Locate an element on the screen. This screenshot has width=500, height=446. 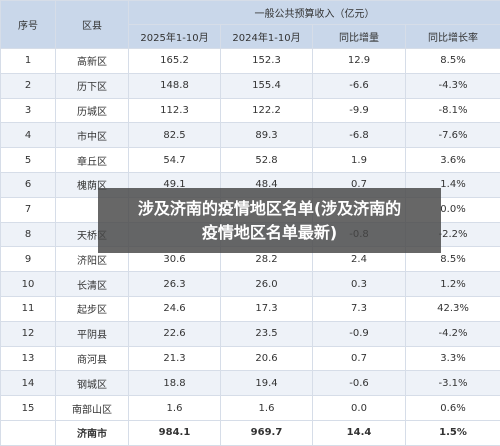
table-cell: 1.9 is located at coordinates (359, 160).